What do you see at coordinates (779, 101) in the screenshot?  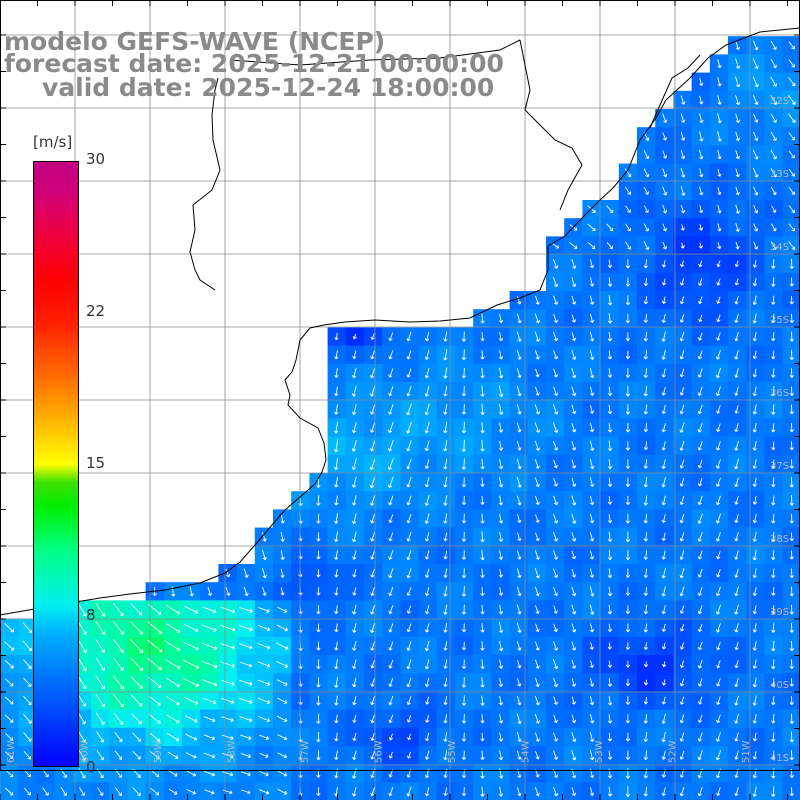 I see `lat-label-32S: 32S` at bounding box center [779, 101].